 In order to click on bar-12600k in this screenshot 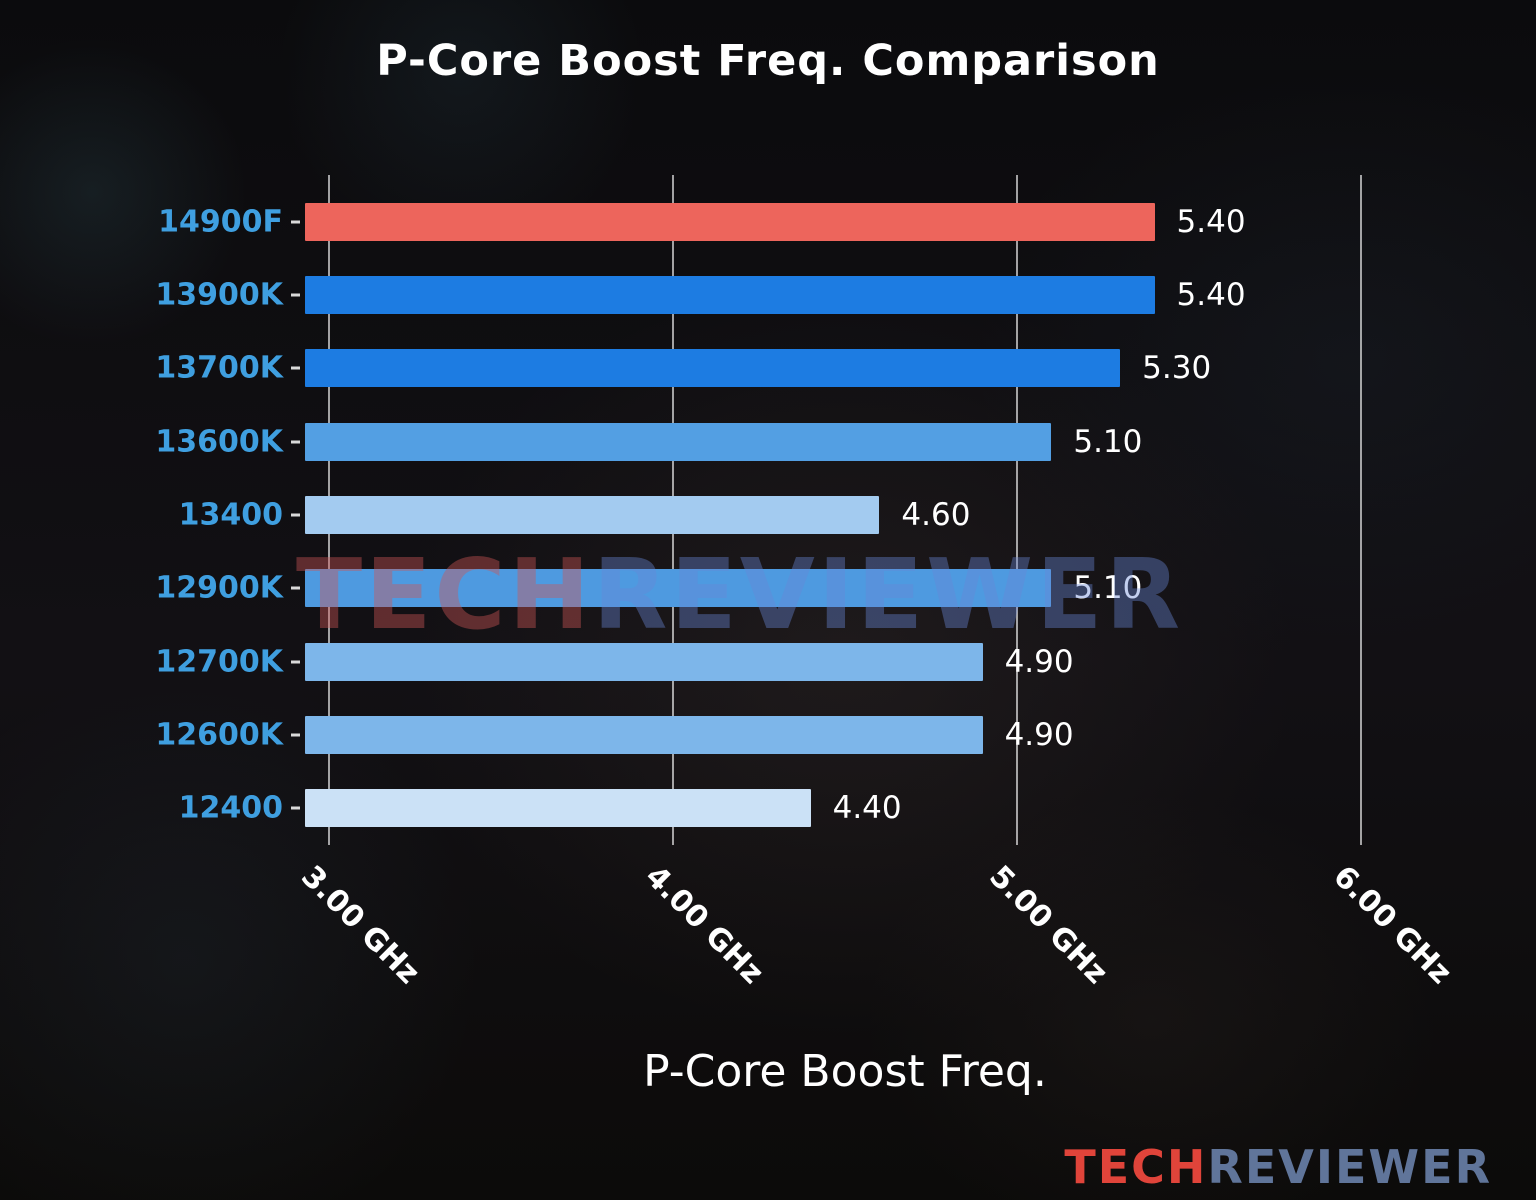, I will do `click(644, 734)`.